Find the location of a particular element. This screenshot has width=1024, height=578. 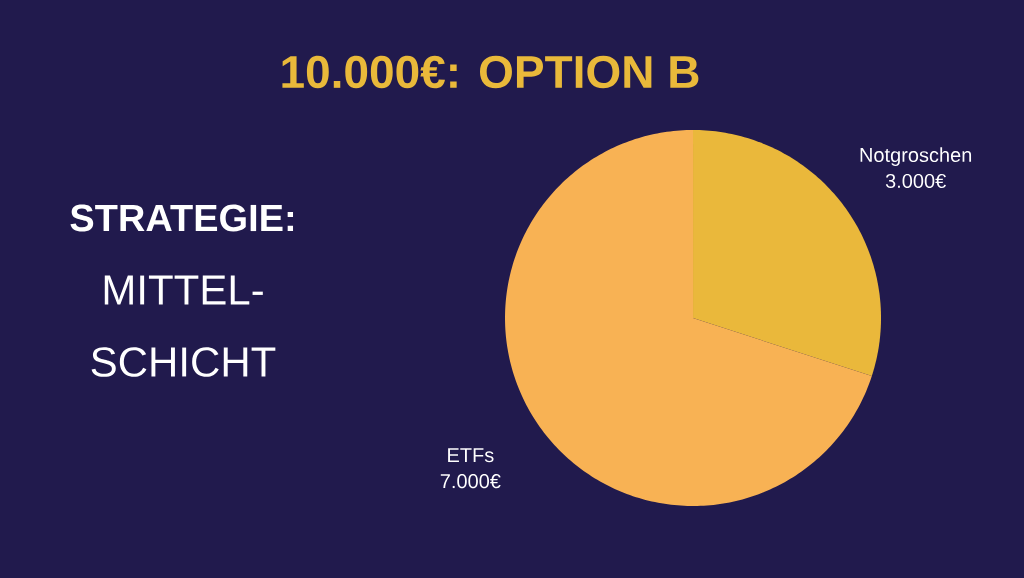

data-label: 3.000€ is located at coordinates (915, 181).